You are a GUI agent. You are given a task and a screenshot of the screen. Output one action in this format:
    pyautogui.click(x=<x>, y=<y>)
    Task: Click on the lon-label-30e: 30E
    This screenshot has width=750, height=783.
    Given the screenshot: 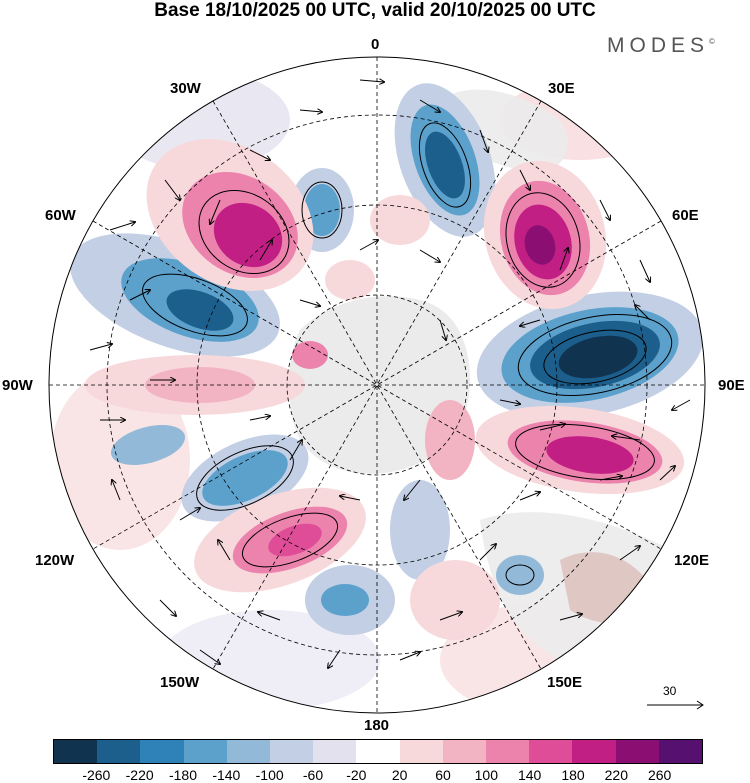 What is the action you would take?
    pyautogui.click(x=561, y=88)
    